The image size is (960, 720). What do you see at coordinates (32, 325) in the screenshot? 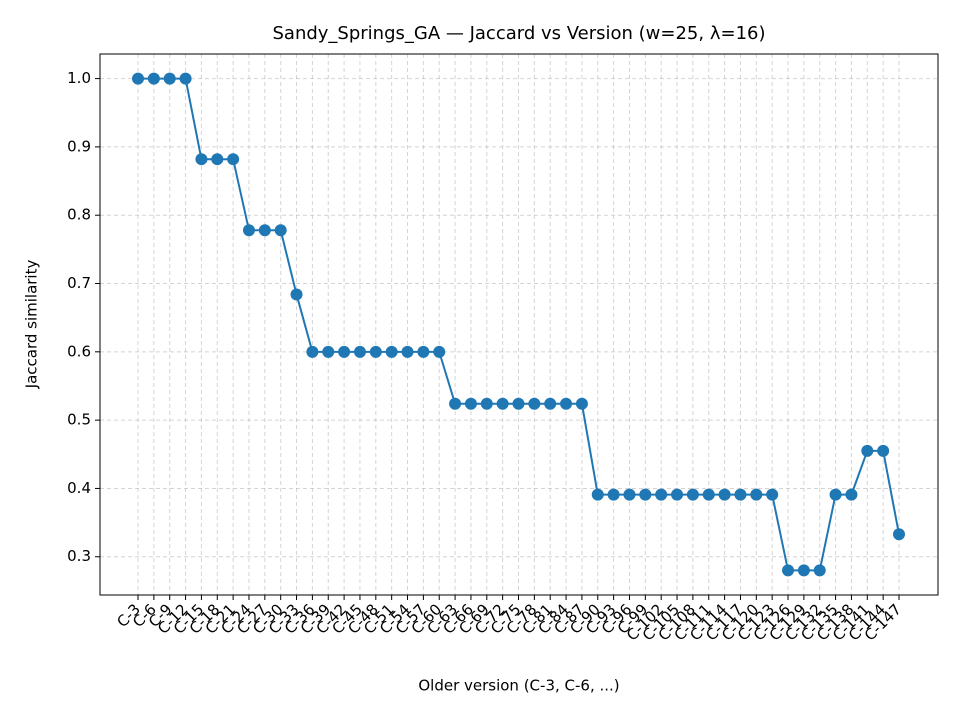
I see `y-axis-label: Jaccard similarity` at bounding box center [32, 325].